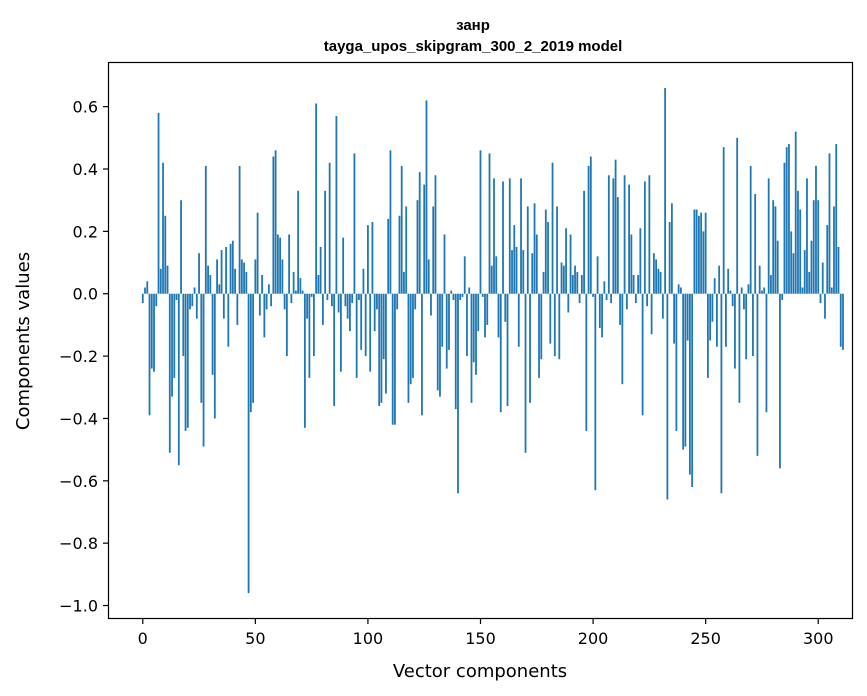 The image size is (867, 696). Describe the element at coordinates (85, 107) in the screenshot. I see `y-tick-label: 0.6` at that location.